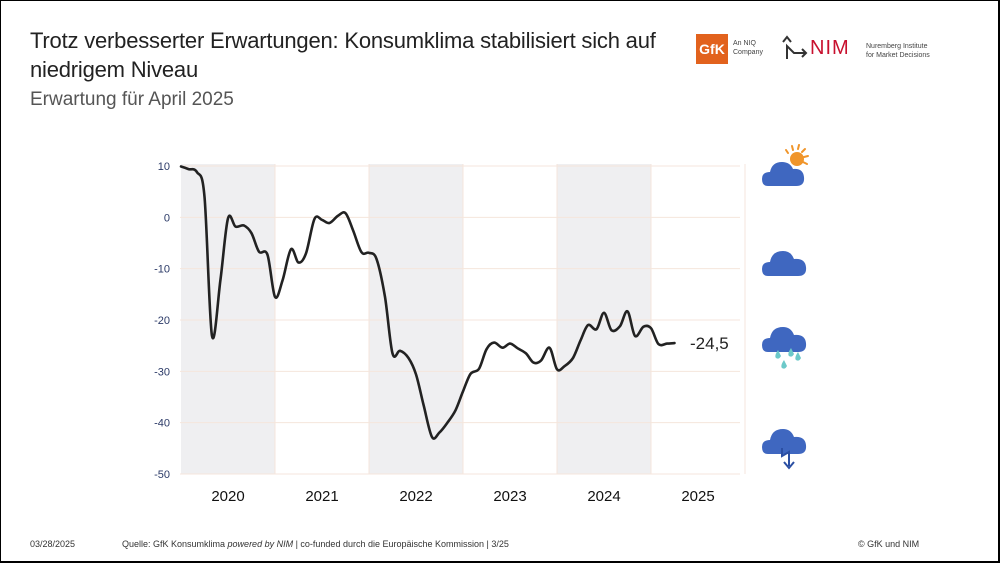 The width and height of the screenshot is (1002, 565). What do you see at coordinates (164, 167) in the screenshot?
I see `y-tick-label: 10` at bounding box center [164, 167].